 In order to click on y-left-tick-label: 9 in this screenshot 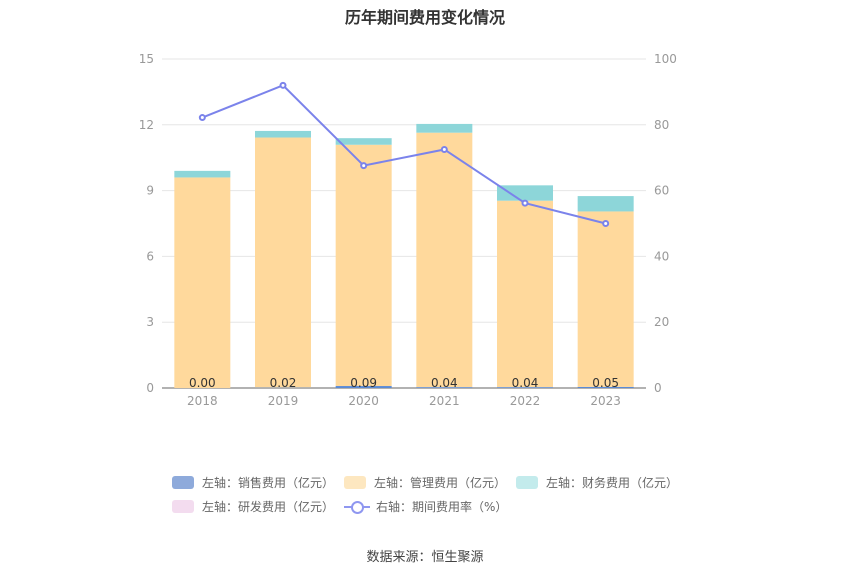, I will do `click(150, 191)`.